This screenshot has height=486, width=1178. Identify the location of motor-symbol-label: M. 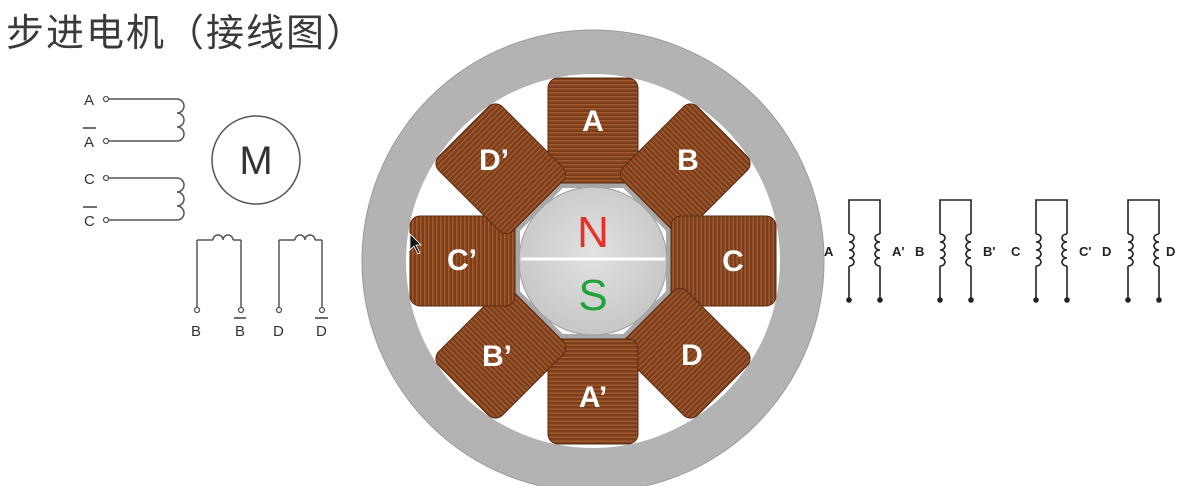
(255, 161).